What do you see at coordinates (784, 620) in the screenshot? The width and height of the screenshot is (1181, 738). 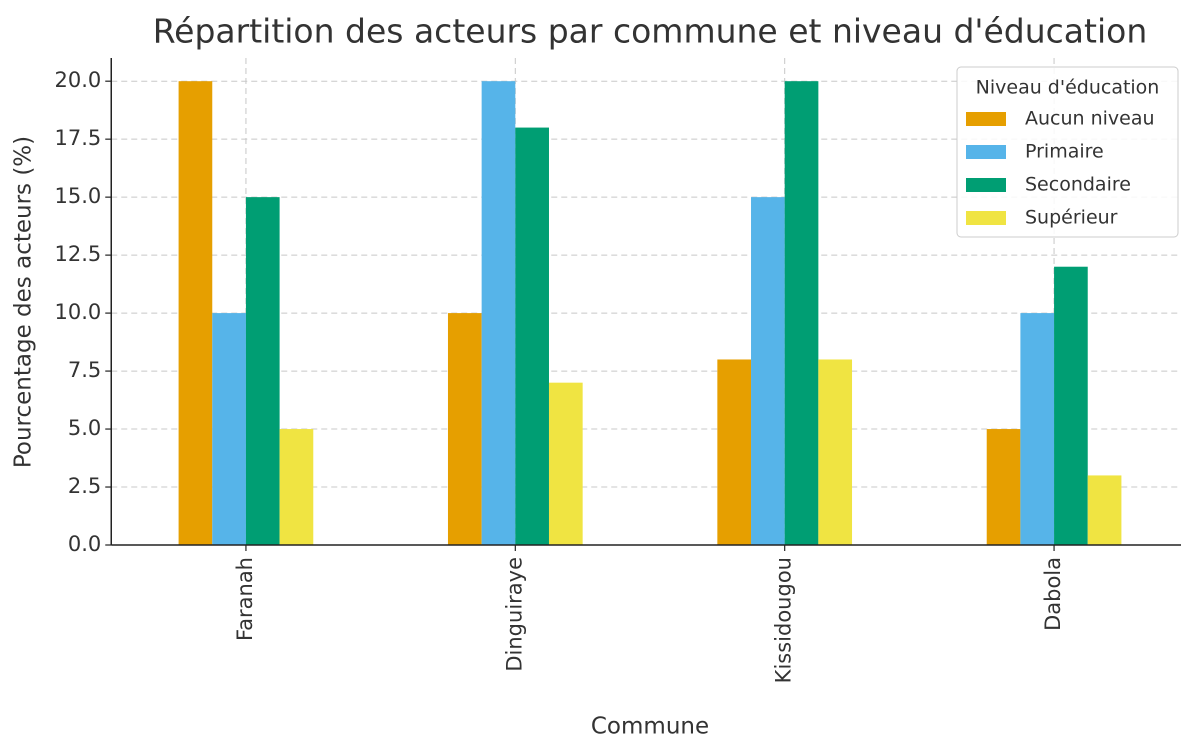 I see `x-tick-label: Kissidougou` at bounding box center [784, 620].